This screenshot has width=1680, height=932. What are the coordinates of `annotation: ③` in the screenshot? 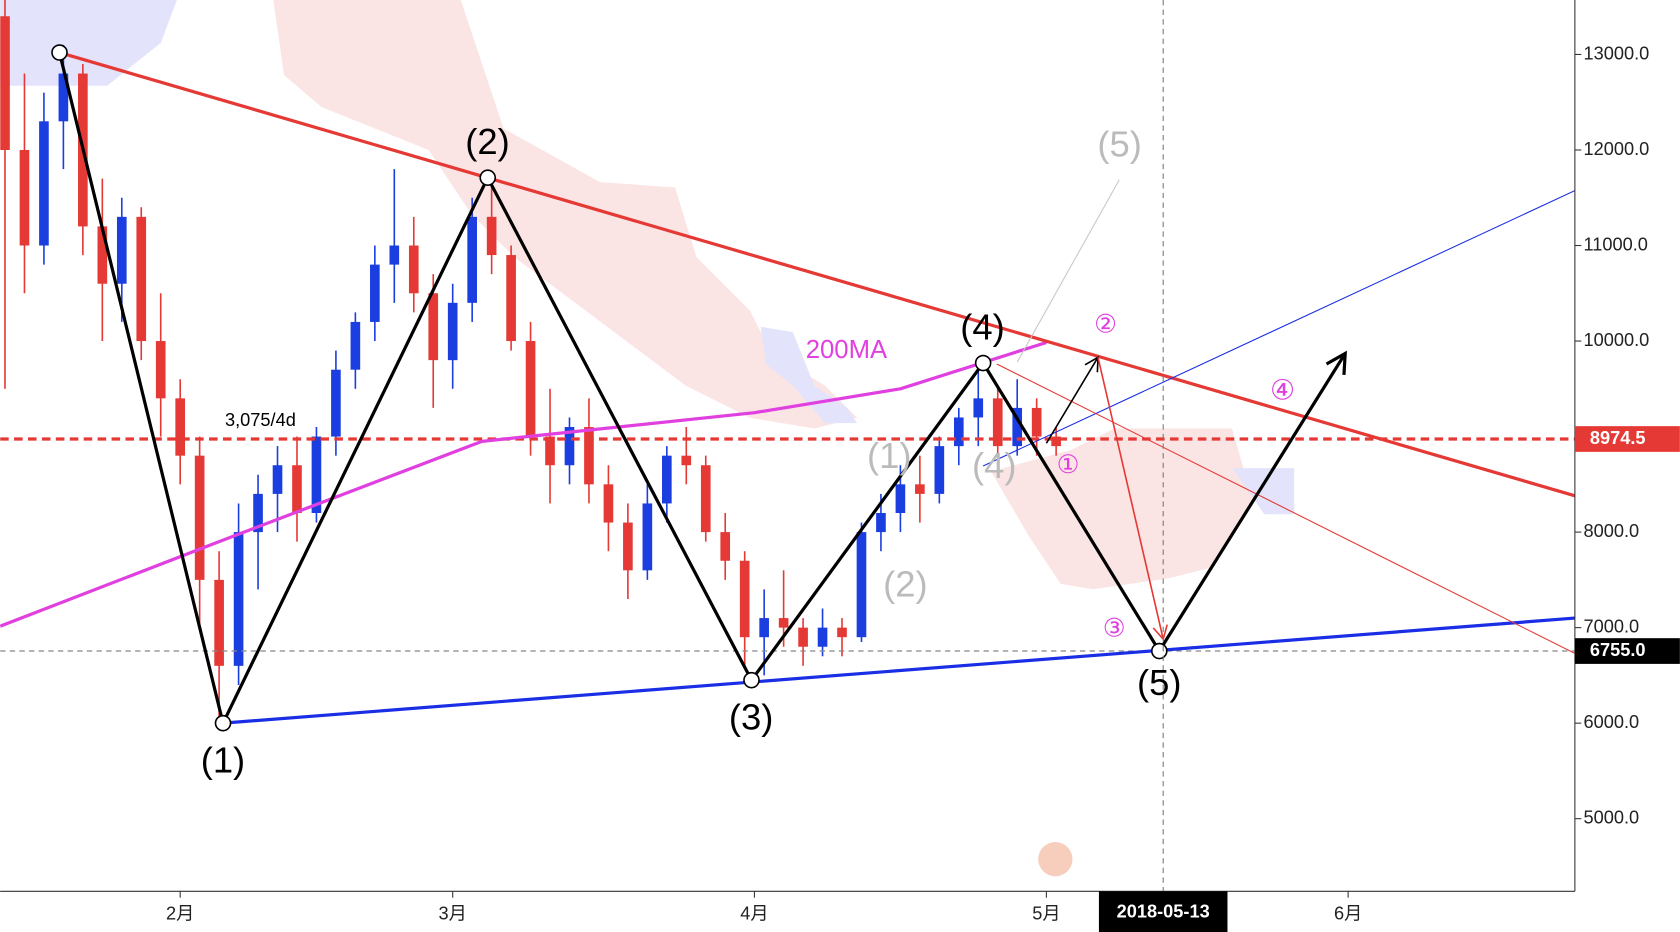 It's located at (1114, 629).